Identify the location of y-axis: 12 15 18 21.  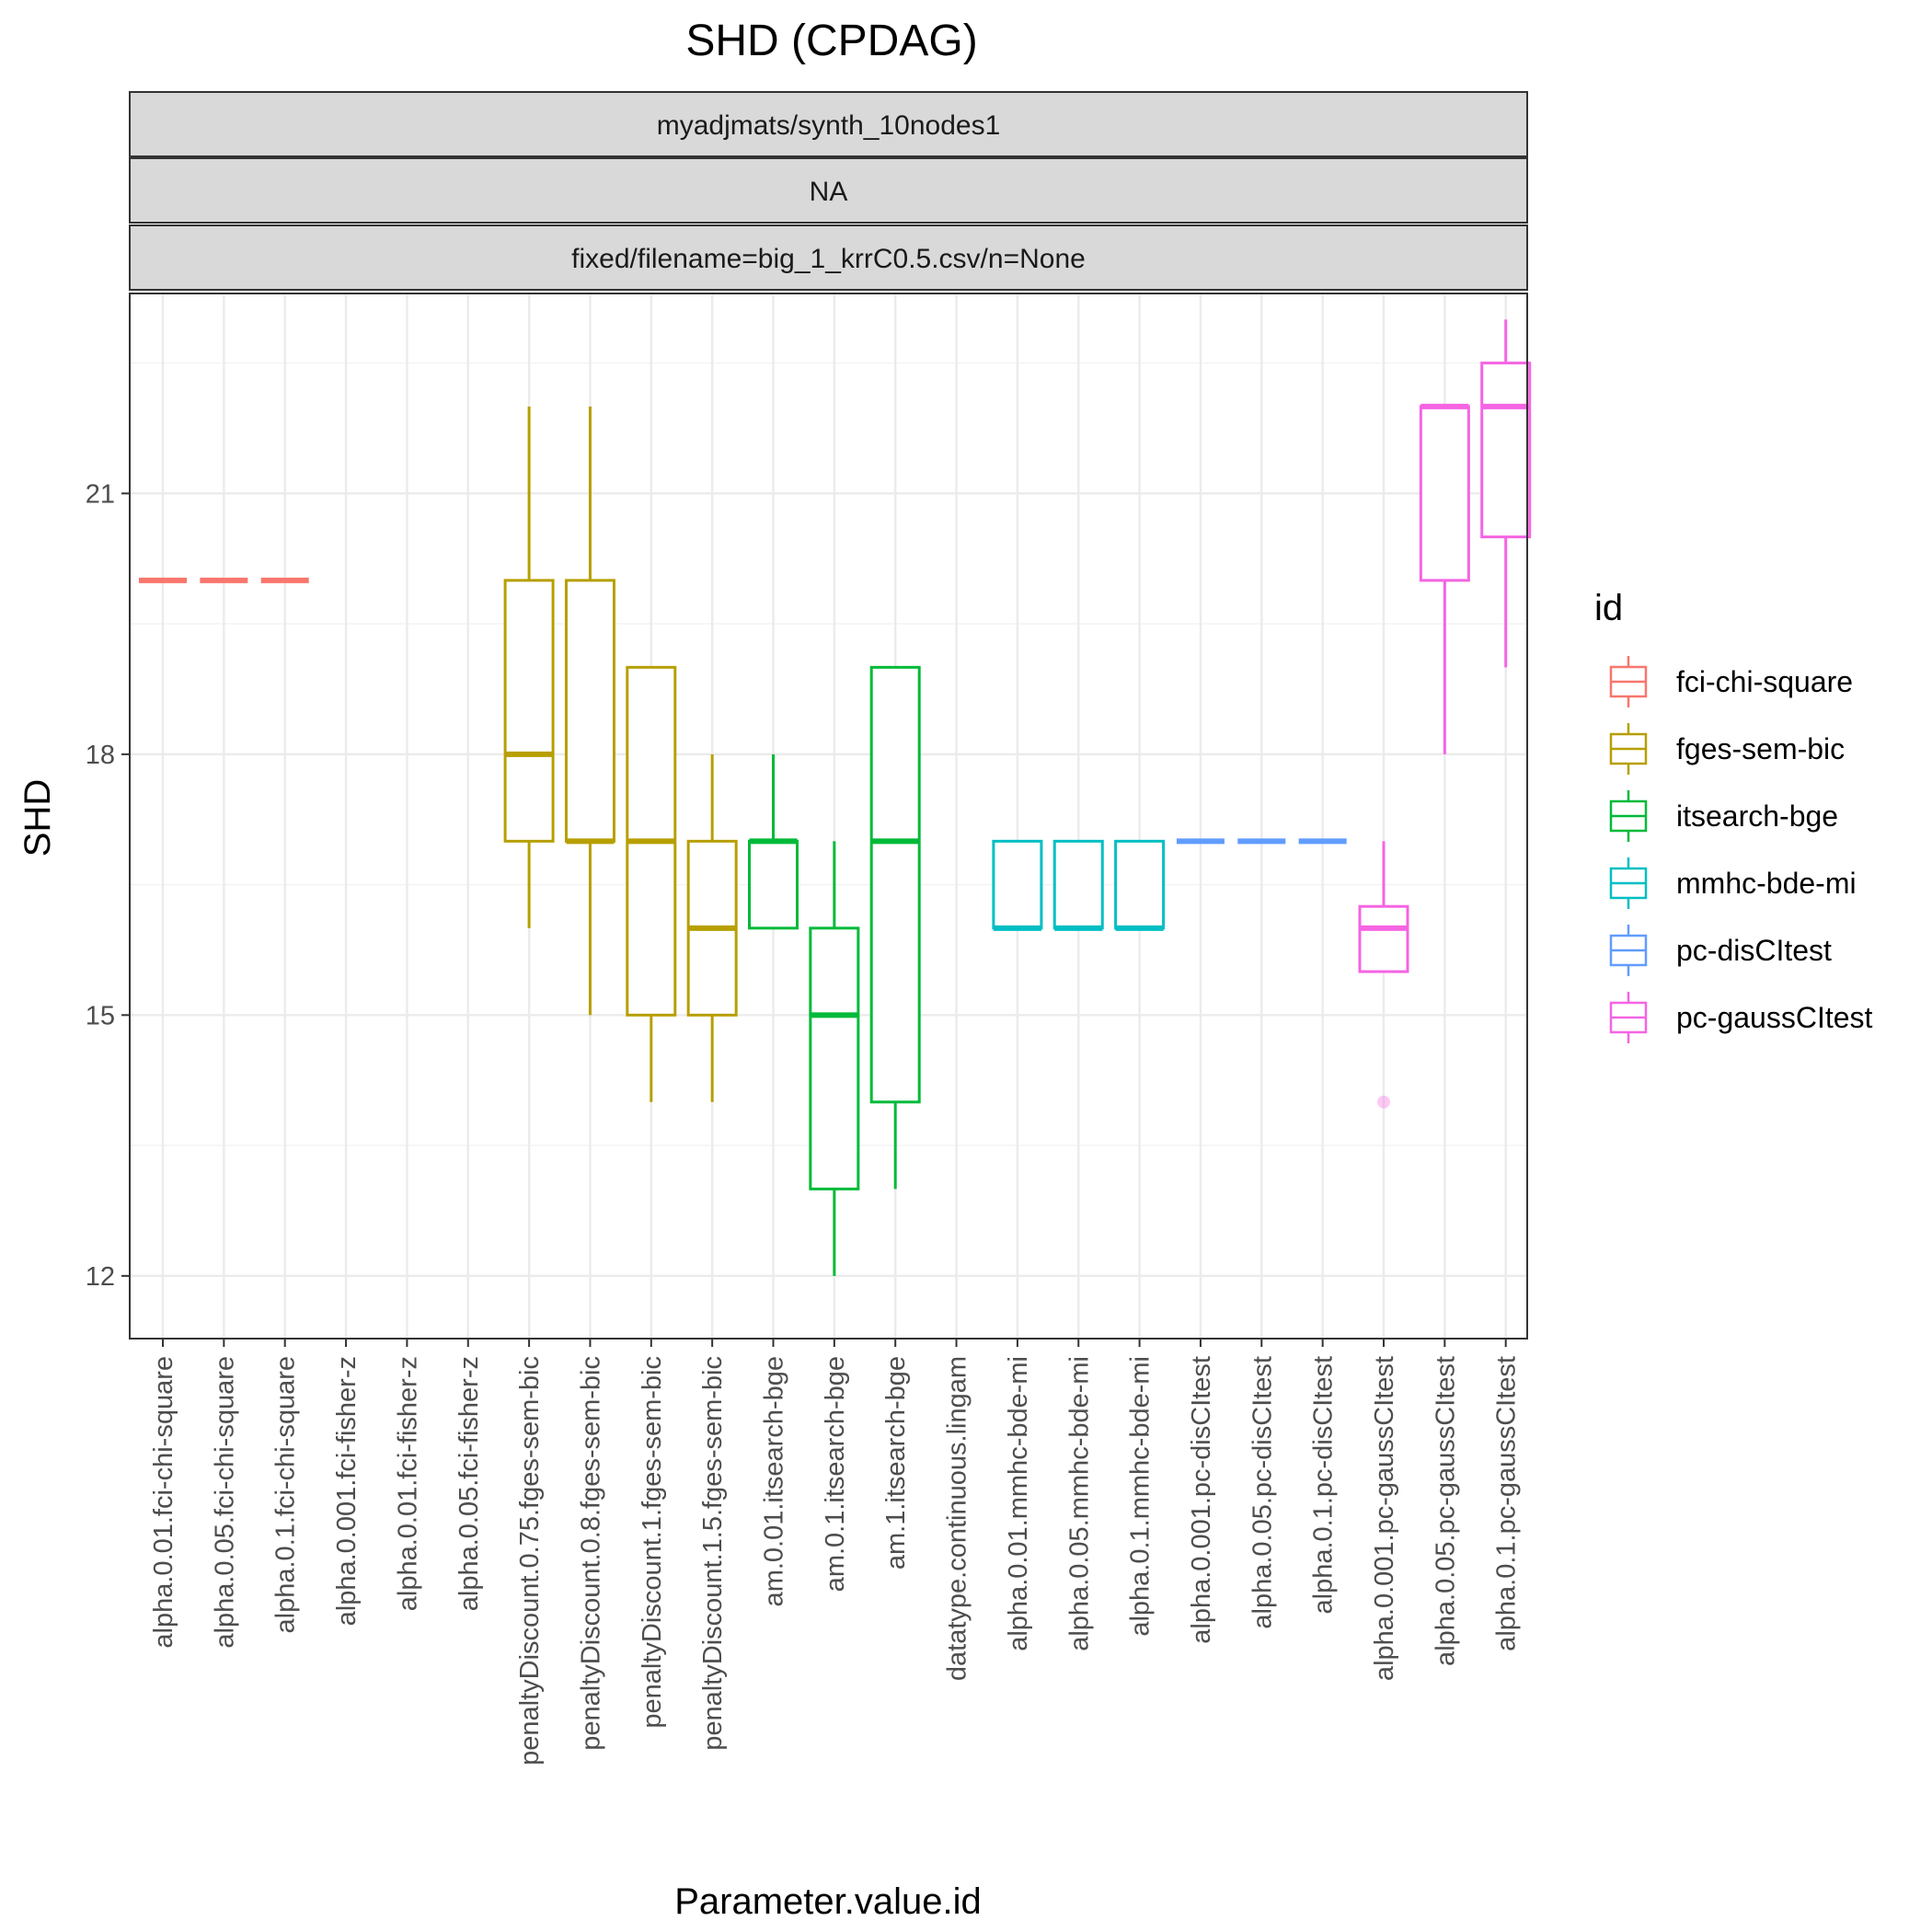
(108, 885).